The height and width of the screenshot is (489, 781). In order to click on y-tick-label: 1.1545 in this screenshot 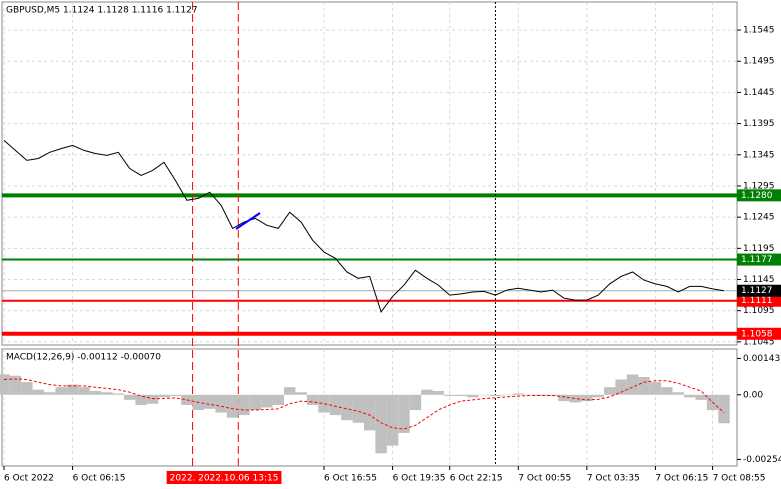, I will do `click(759, 31)`.